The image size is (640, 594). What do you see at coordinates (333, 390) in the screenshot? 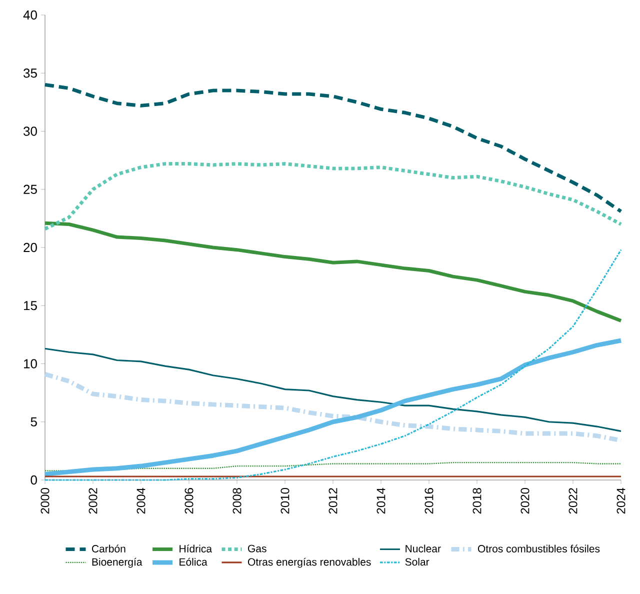
I see `line-series` at bounding box center [333, 390].